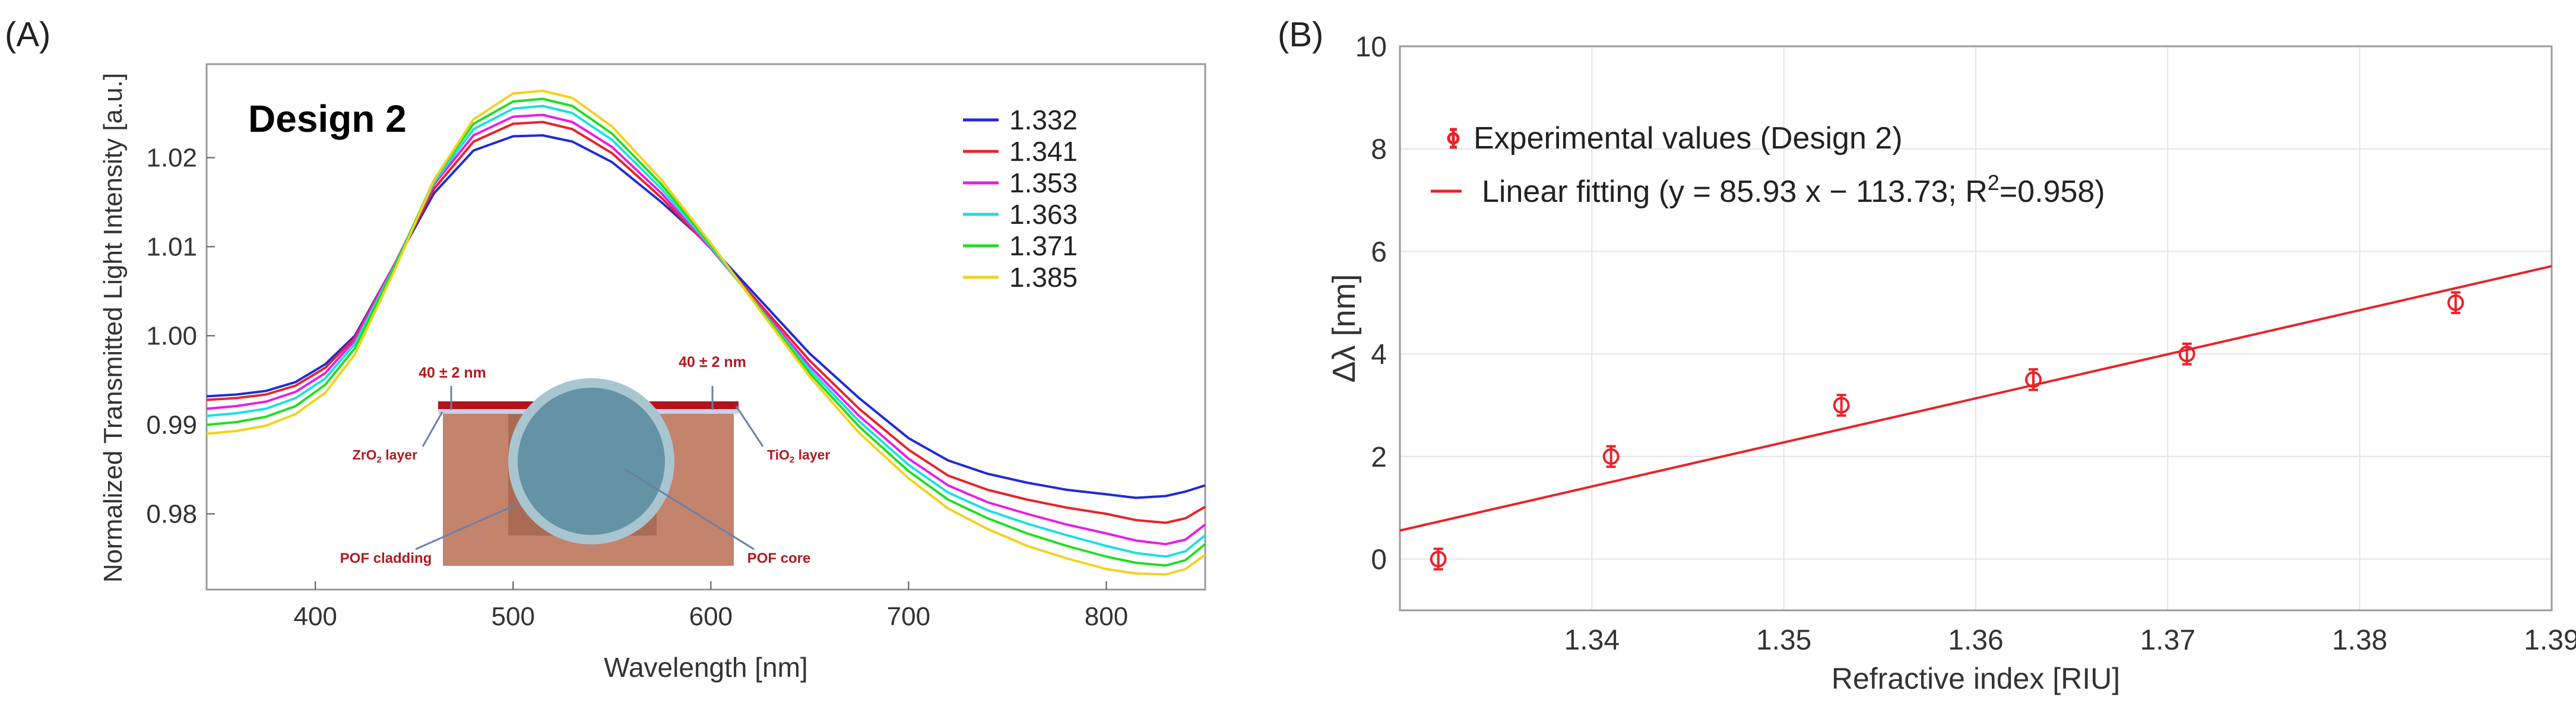 The image size is (2576, 719). I want to click on legend-label-1.341: 1.341, so click(1043, 151).